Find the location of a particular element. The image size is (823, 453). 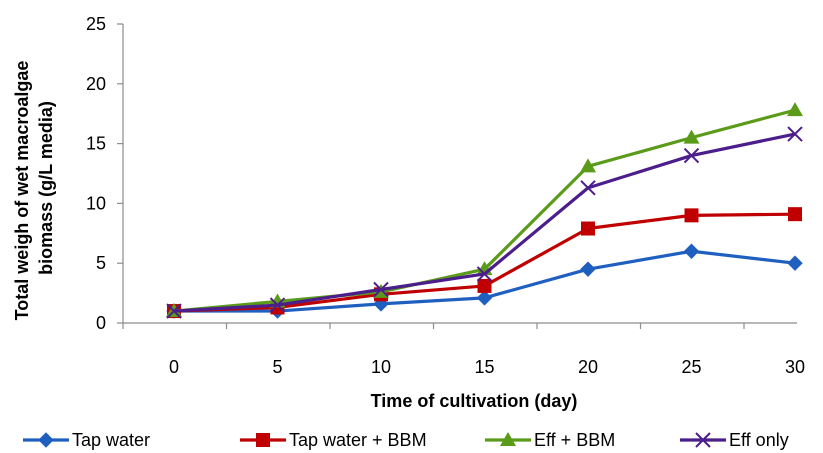

legend-item-tap-water: Tap water is located at coordinates (86, 440).